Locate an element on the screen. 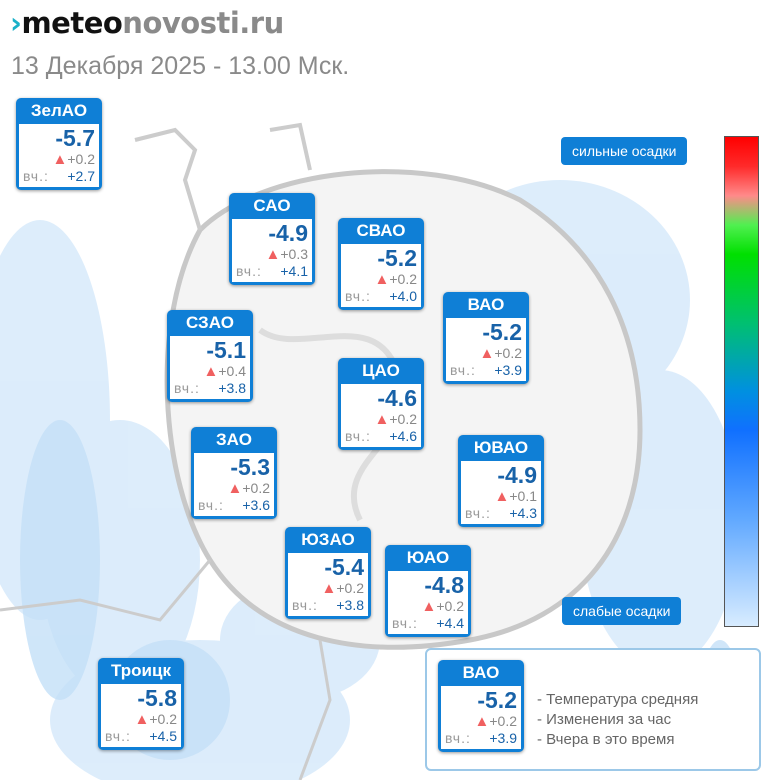 The width and height of the screenshot is (780, 780). scale-label-light: слабые осадки is located at coordinates (622, 611).